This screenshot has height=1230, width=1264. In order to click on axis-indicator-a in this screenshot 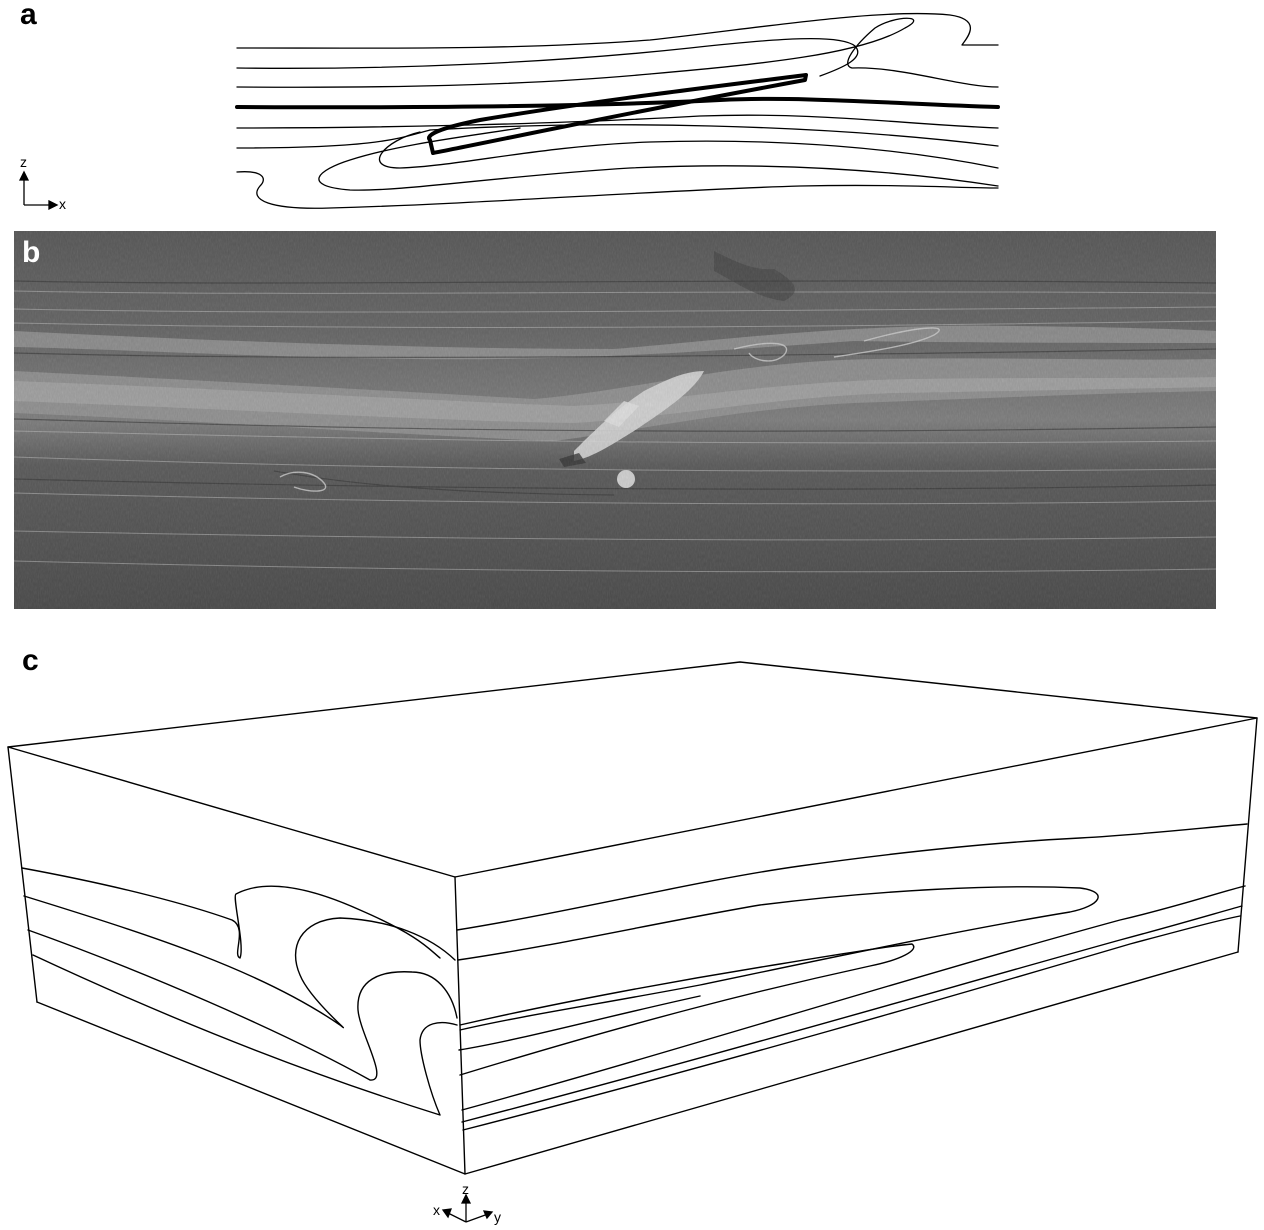, I will do `click(38, 190)`.